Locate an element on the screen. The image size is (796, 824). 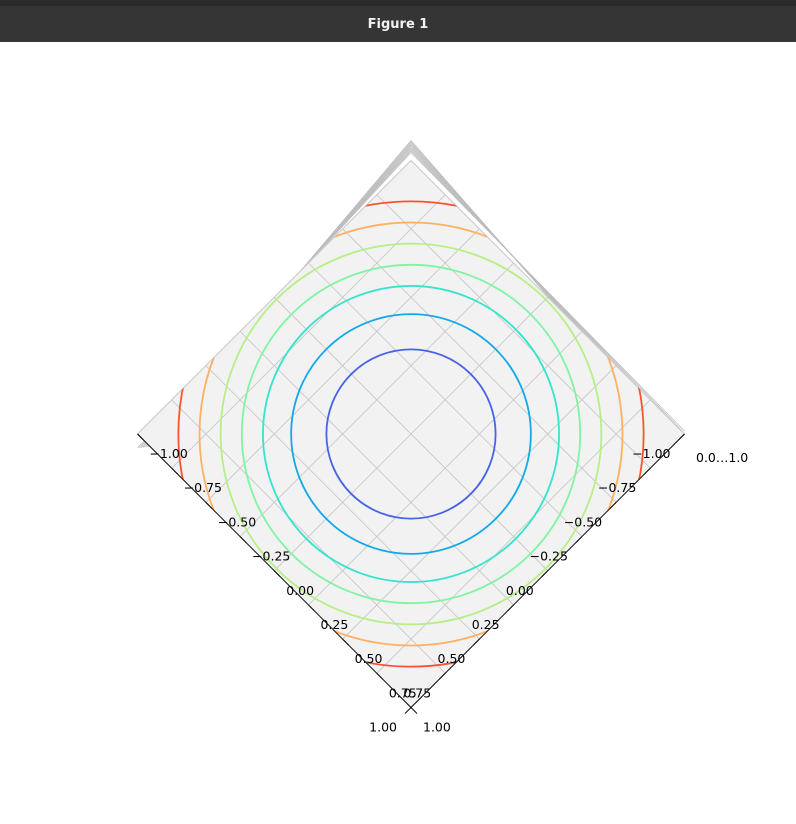
x-tick-label: −1.00 is located at coordinates (651, 453).